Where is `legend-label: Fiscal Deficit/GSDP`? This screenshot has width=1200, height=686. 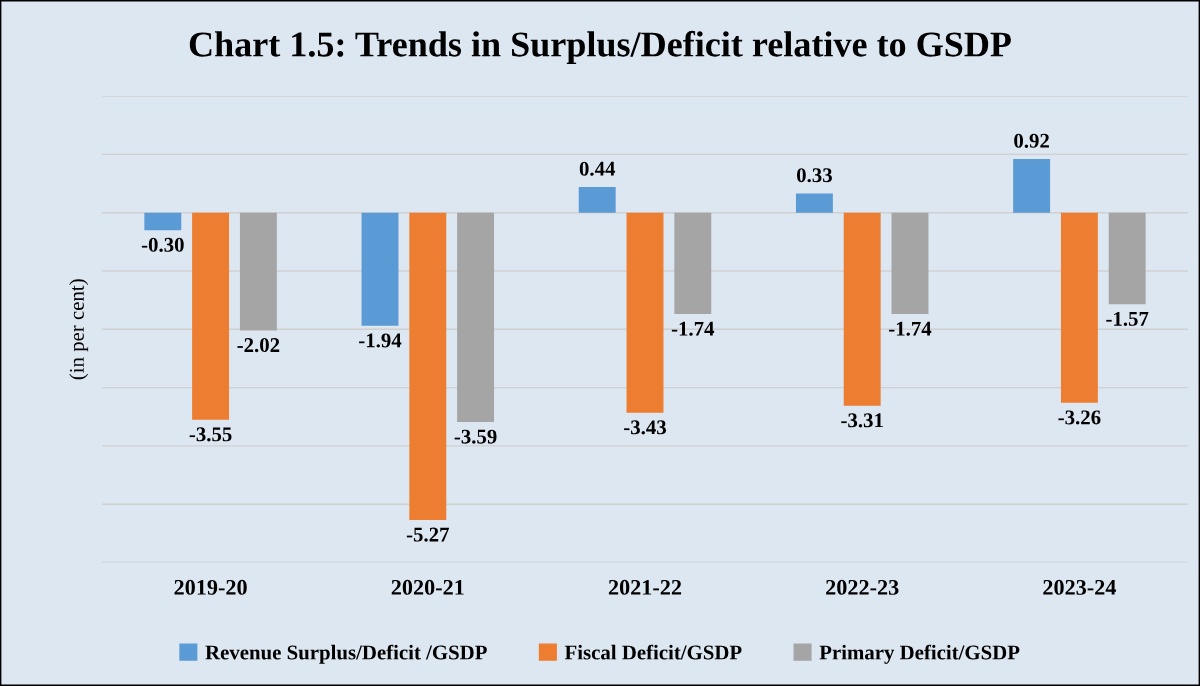 legend-label: Fiscal Deficit/GSDP is located at coordinates (653, 652).